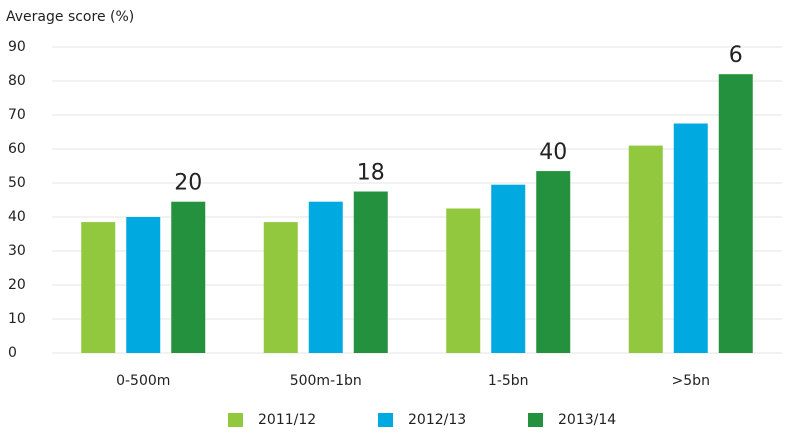 Image resolution: width=797 pixels, height=438 pixels. Describe the element at coordinates (17, 285) in the screenshot. I see `y-tick-label: 20` at that location.